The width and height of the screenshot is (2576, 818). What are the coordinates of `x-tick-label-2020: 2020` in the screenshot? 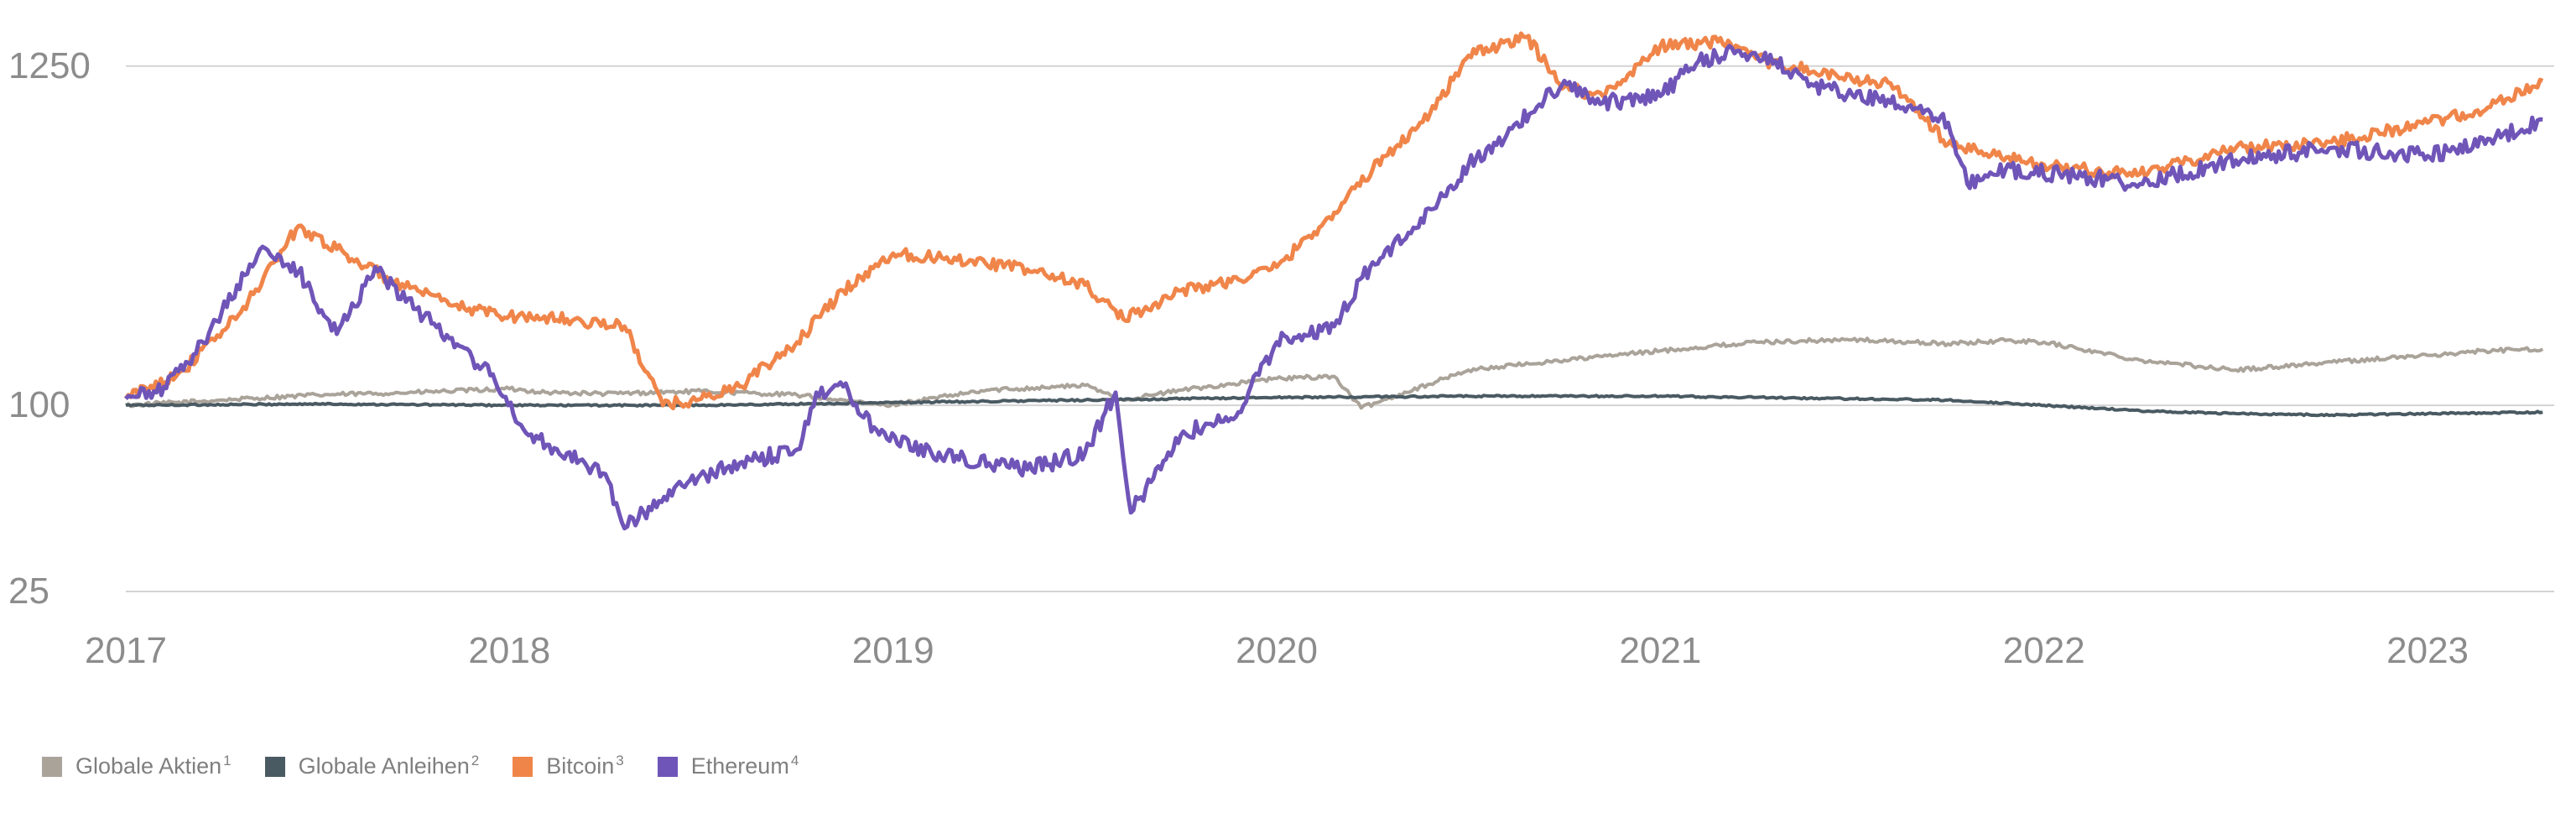 It's located at (1277, 650).